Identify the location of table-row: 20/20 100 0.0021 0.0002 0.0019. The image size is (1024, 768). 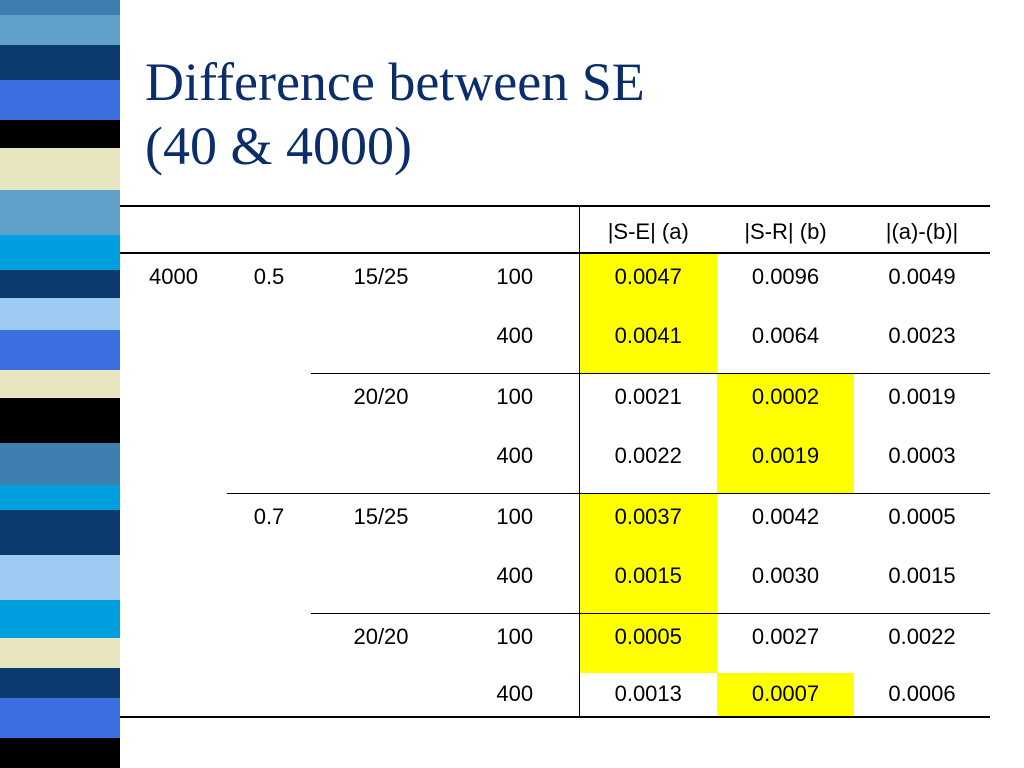
(555, 402).